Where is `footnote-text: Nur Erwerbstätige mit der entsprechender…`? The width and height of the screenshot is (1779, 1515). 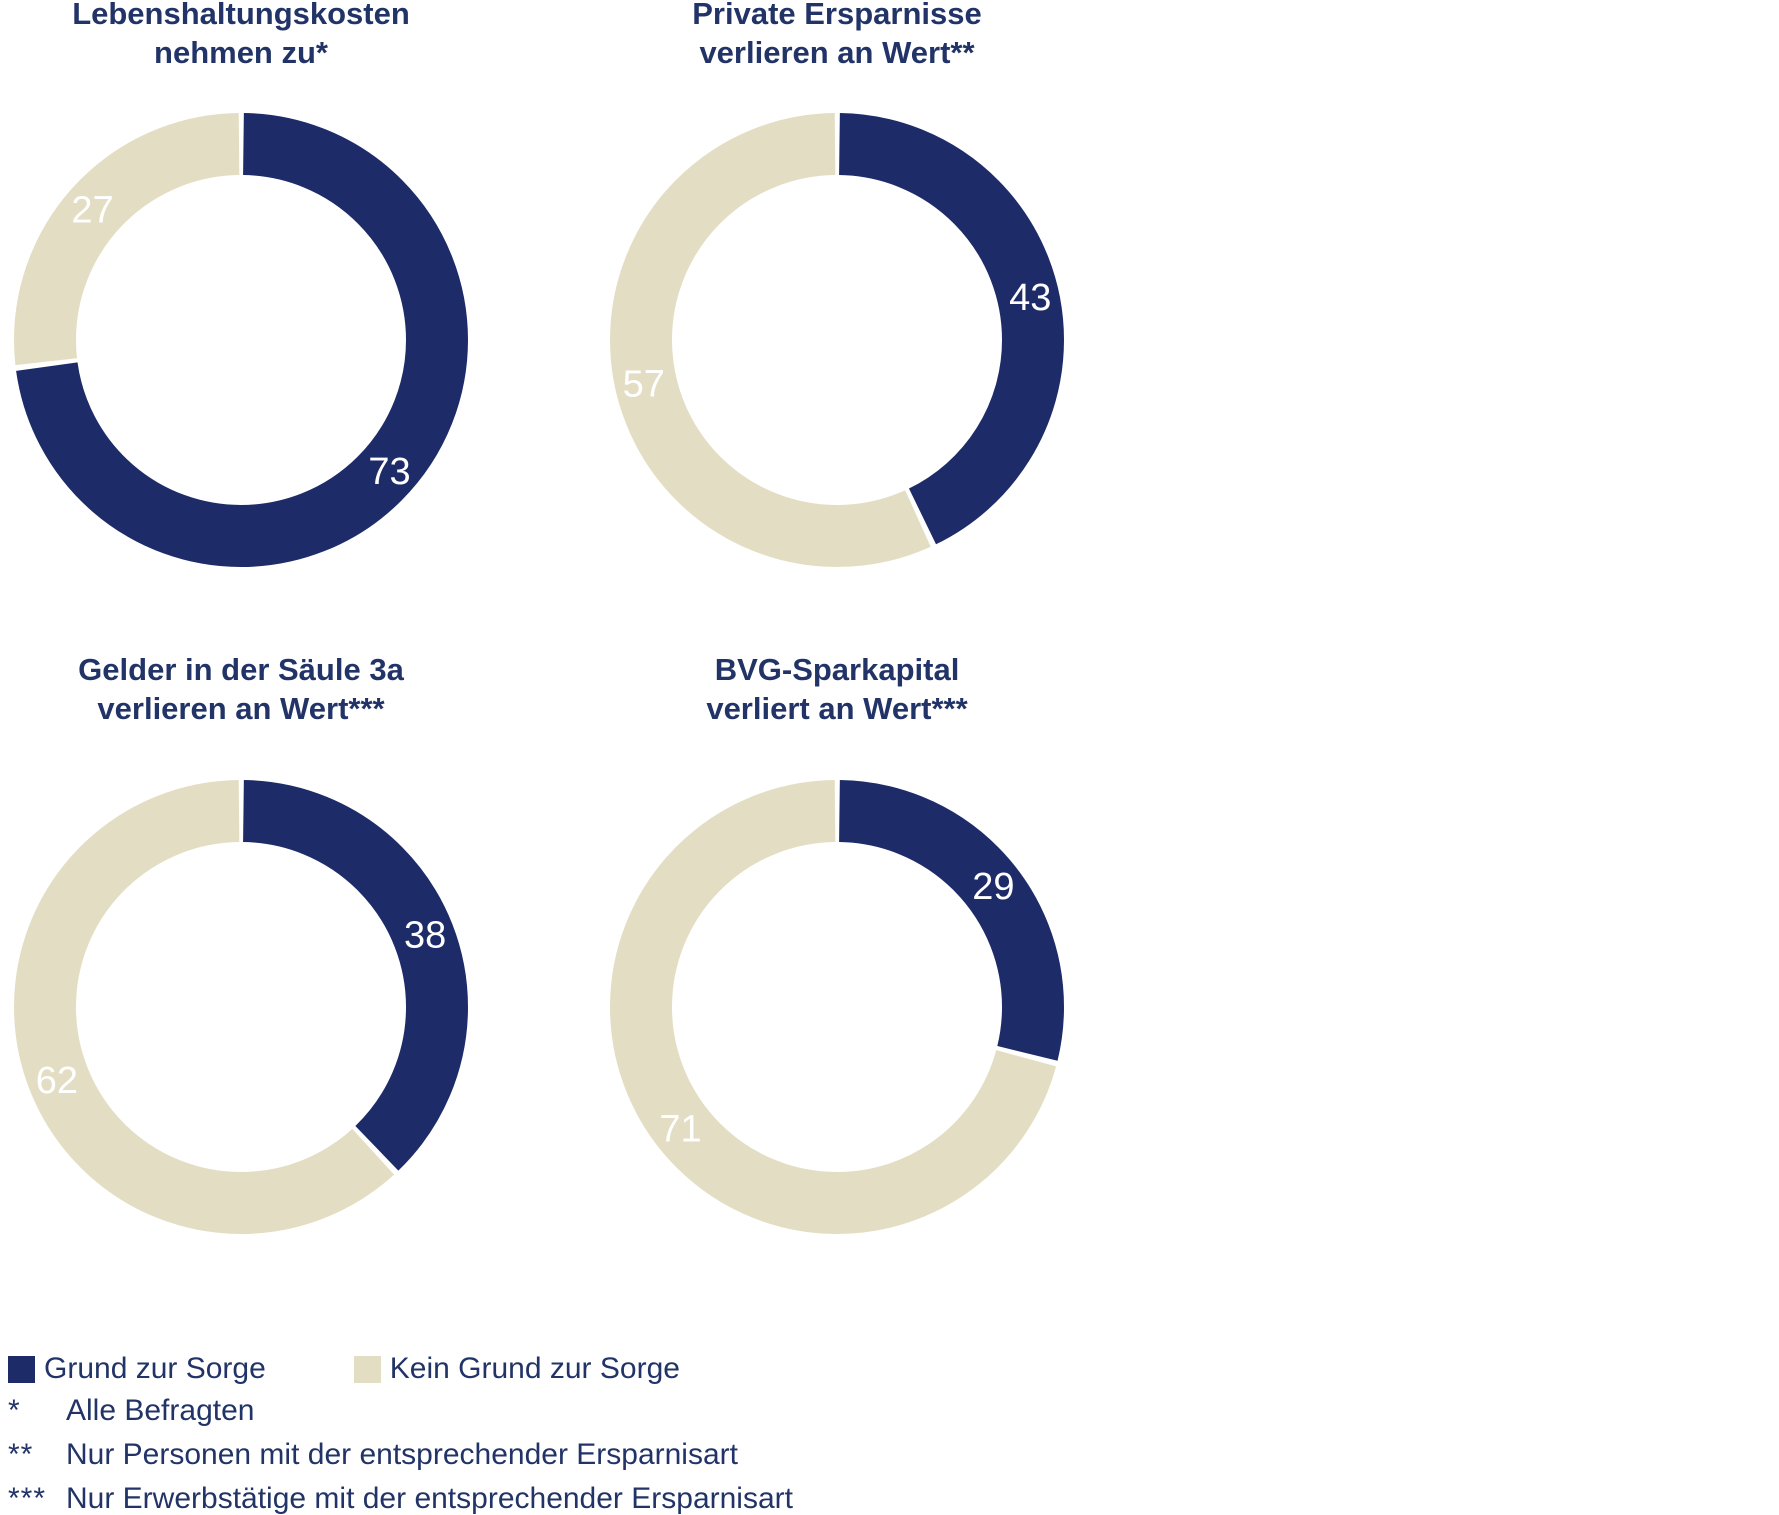
footnote-text: Nur Erwerbstätige mit der entsprechender… is located at coordinates (429, 1498).